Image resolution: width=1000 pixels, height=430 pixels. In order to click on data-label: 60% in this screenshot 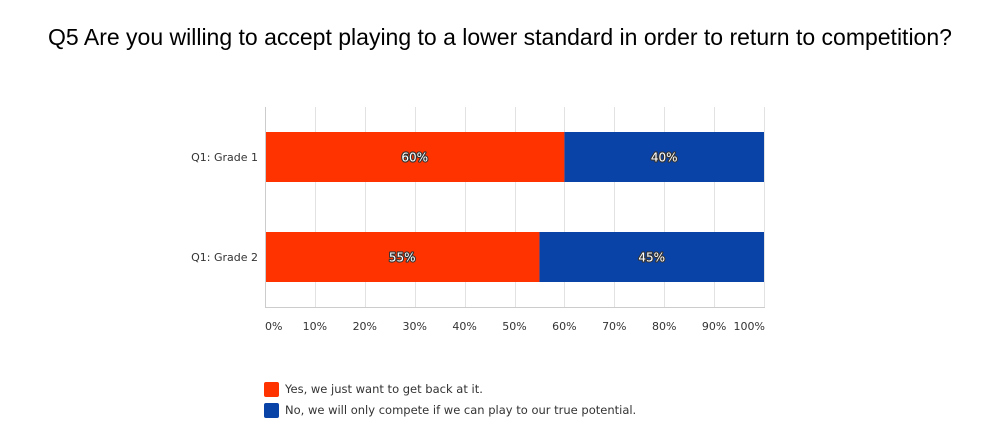, I will do `click(414, 158)`.